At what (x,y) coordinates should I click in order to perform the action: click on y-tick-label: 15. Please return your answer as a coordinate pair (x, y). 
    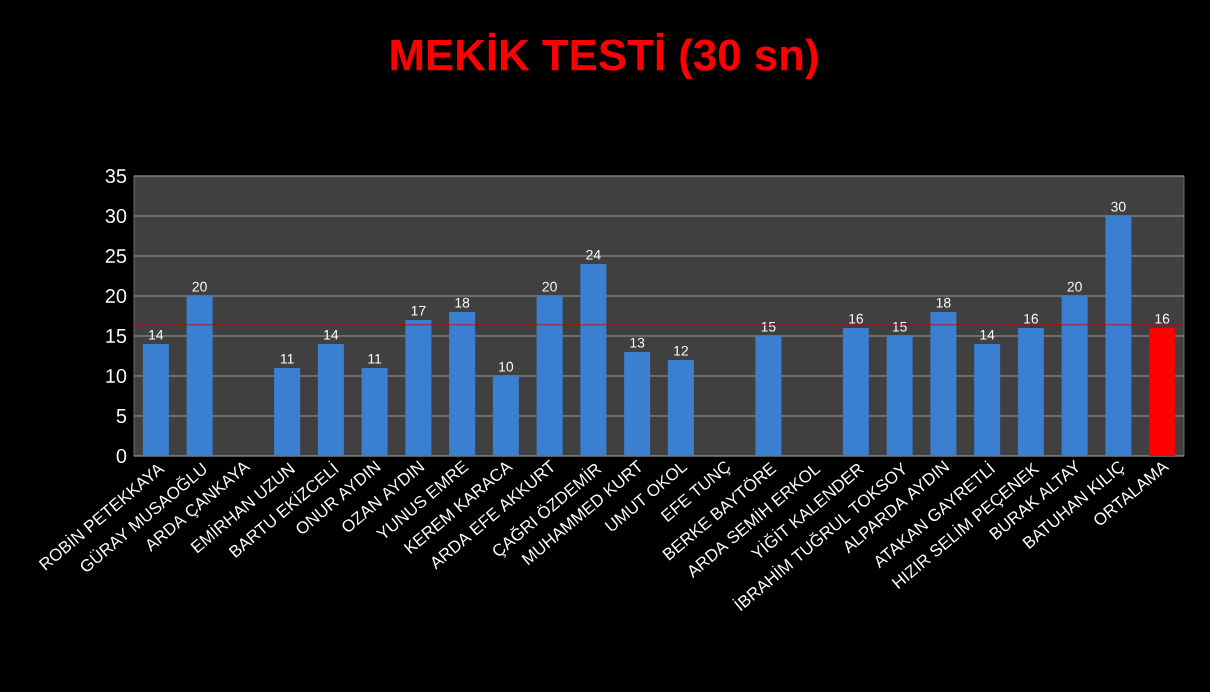
    Looking at the image, I should click on (116, 336).